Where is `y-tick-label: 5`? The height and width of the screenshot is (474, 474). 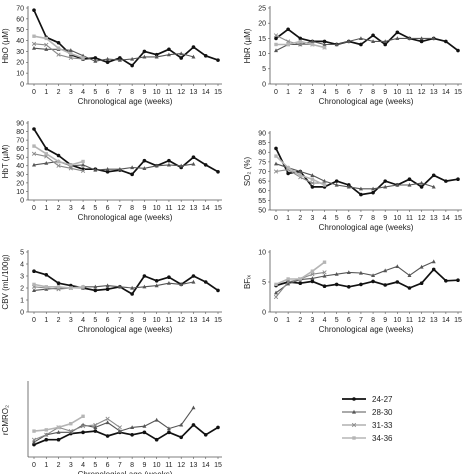
y-tick-label: 5 is located at coordinates (264, 69).